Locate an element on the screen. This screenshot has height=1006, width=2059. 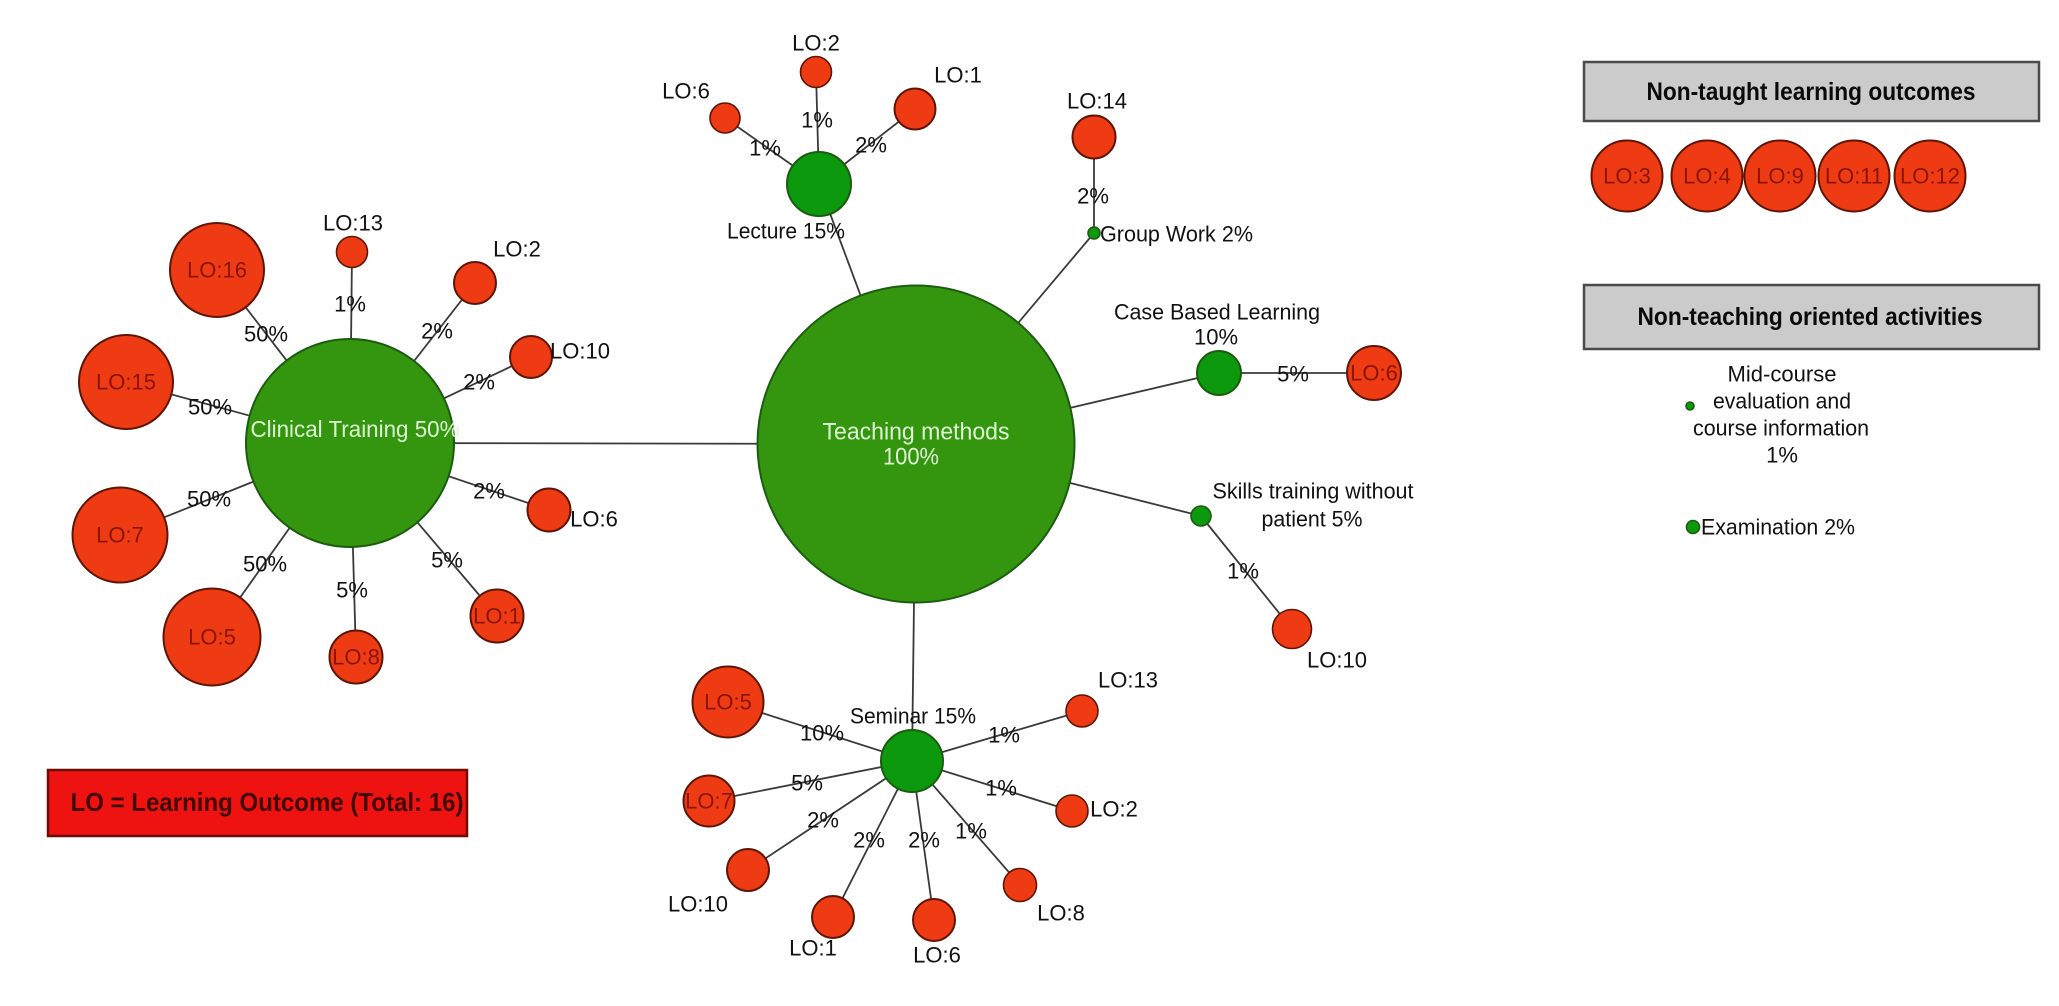
svg-text: Teaching methods is located at coordinates (916, 432).